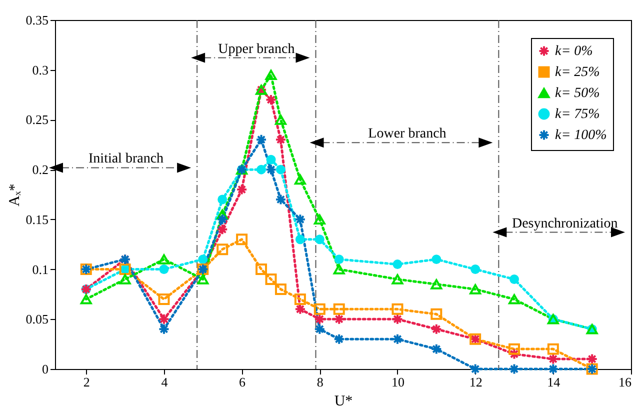 The image size is (644, 414). What do you see at coordinates (554, 382) in the screenshot?
I see `x-tick-label: 14` at bounding box center [554, 382].